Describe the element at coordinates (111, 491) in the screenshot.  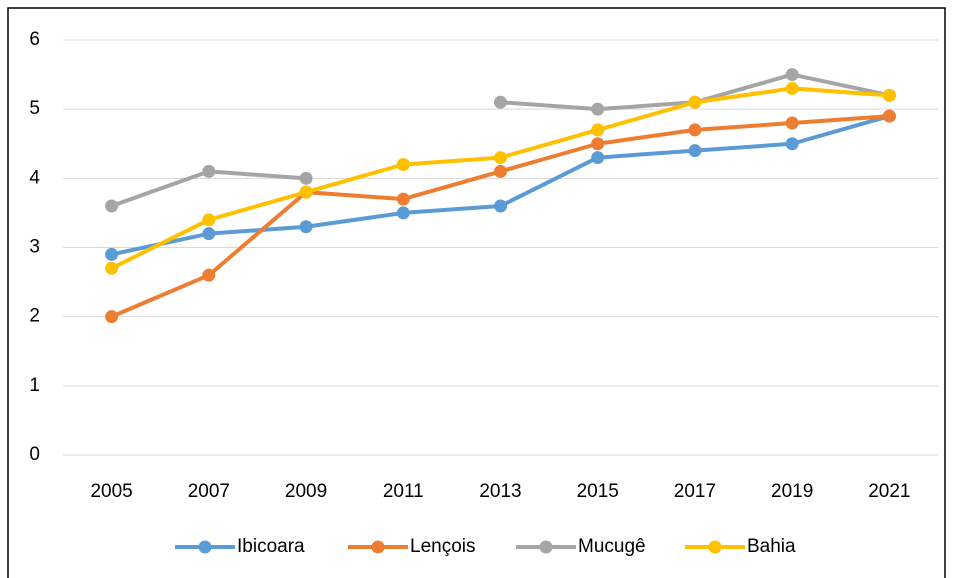
I see `x-tick-label: 2005` at that location.